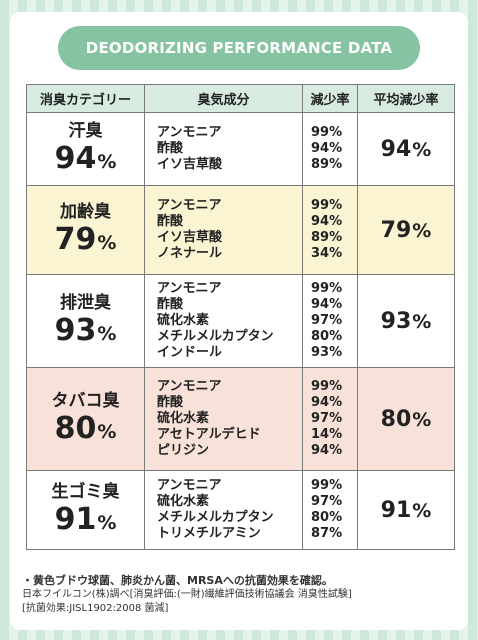  What do you see at coordinates (75, 428) in the screenshot?
I see `category-percent-value: 80` at bounding box center [75, 428].